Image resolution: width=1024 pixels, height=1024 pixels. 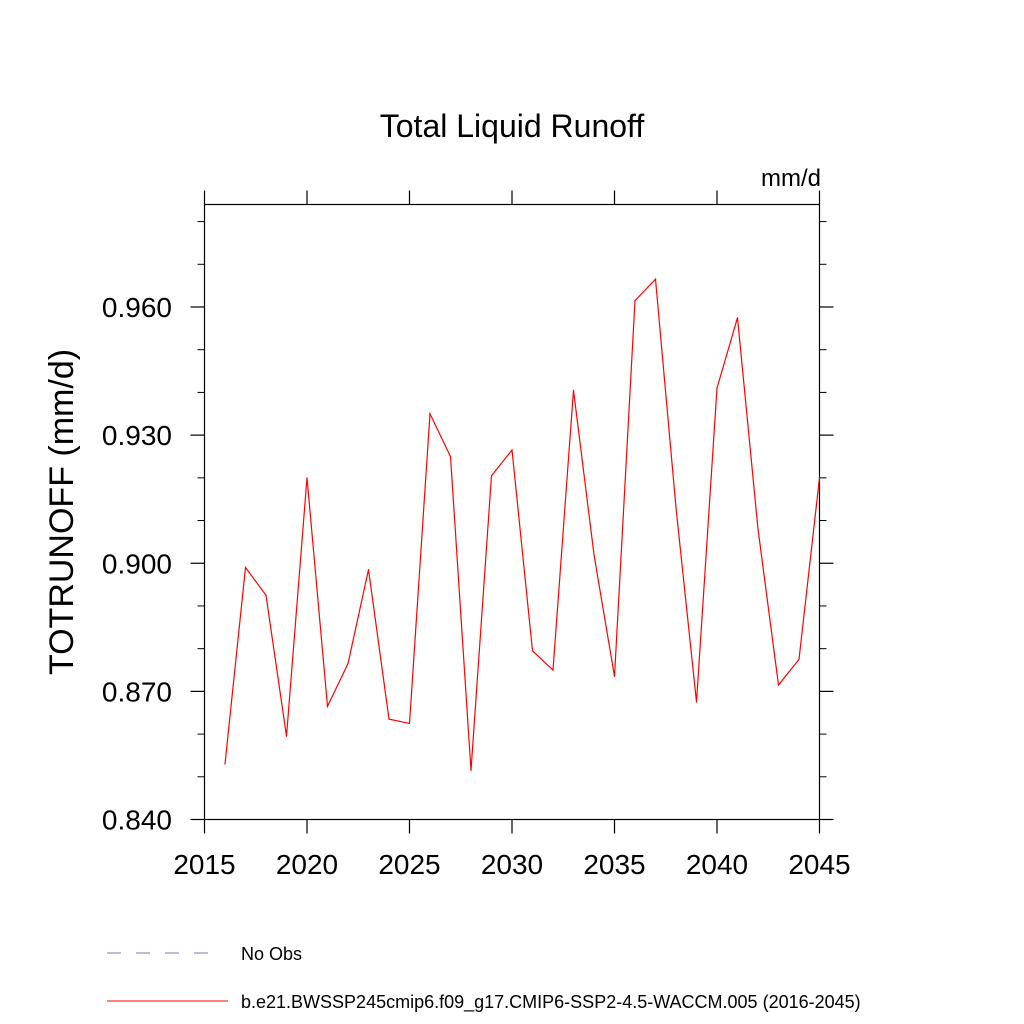 What do you see at coordinates (791, 178) in the screenshot?
I see `units-label: mm/d` at bounding box center [791, 178].